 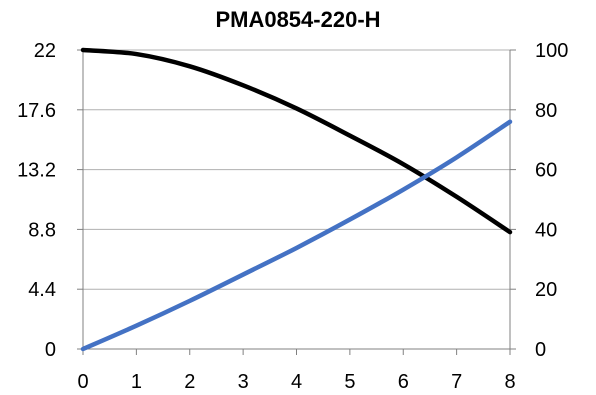 I want to click on y-right-tick-label: 40, so click(x=546, y=230).